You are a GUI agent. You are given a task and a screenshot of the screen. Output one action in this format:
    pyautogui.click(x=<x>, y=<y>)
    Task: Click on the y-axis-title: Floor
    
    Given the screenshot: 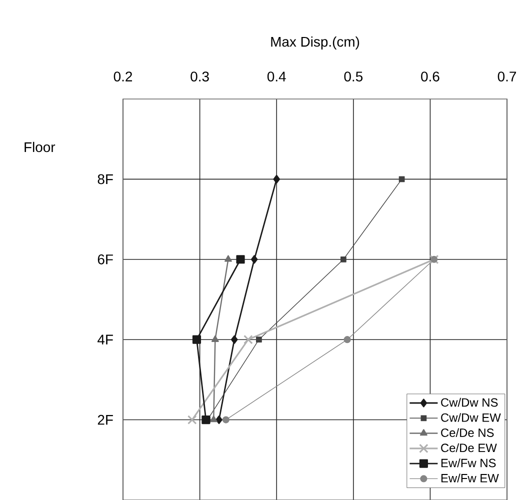 What is the action you would take?
    pyautogui.click(x=40, y=147)
    